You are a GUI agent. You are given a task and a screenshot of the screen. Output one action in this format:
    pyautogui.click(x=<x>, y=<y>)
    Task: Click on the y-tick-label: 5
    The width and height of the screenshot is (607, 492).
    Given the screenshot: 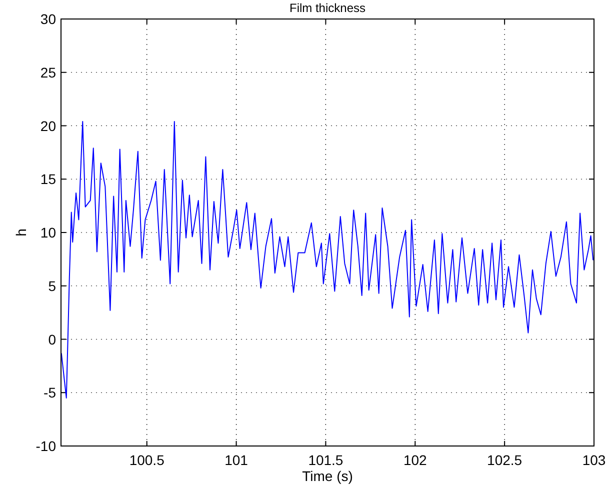 What is the action you would take?
    pyautogui.click(x=52, y=286)
    